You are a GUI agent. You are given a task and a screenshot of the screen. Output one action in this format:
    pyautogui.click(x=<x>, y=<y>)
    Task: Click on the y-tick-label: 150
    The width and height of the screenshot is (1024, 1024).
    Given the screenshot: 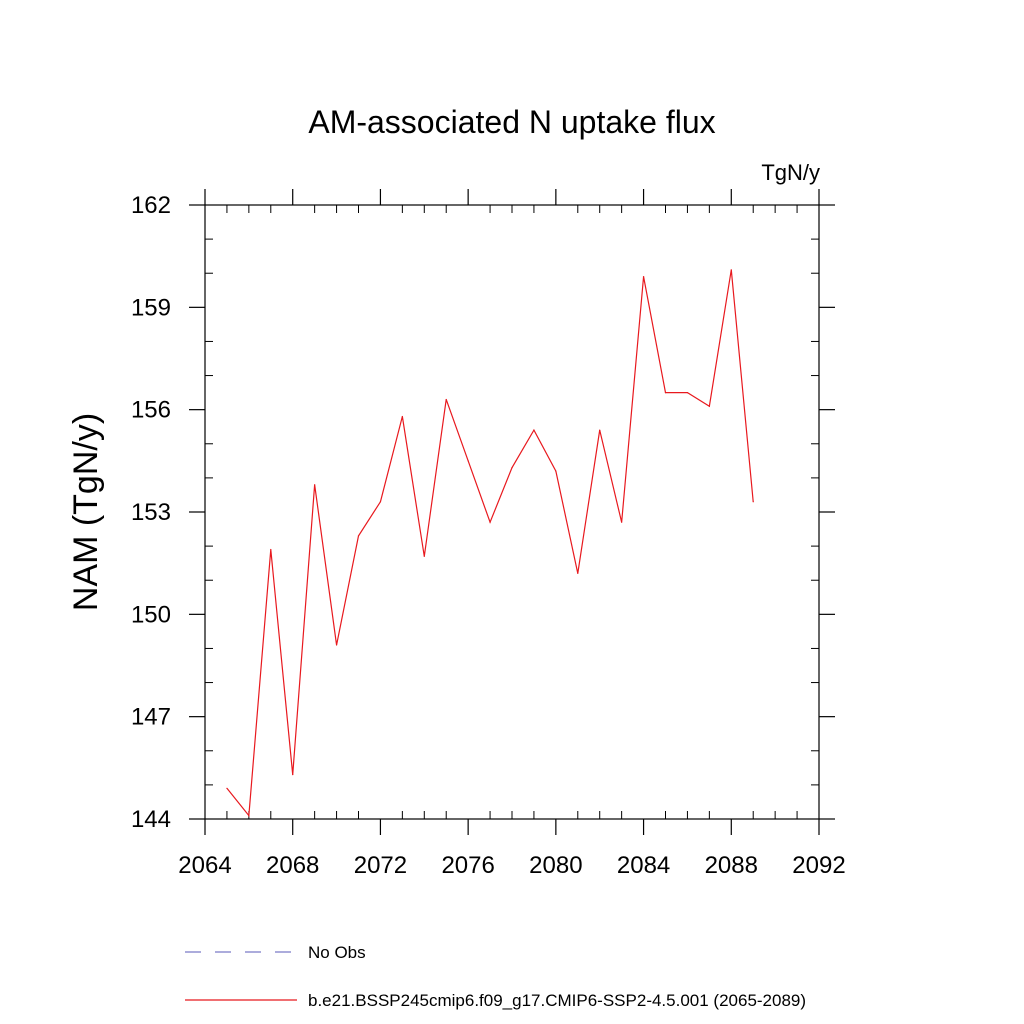 What is the action you would take?
    pyautogui.click(x=151, y=614)
    